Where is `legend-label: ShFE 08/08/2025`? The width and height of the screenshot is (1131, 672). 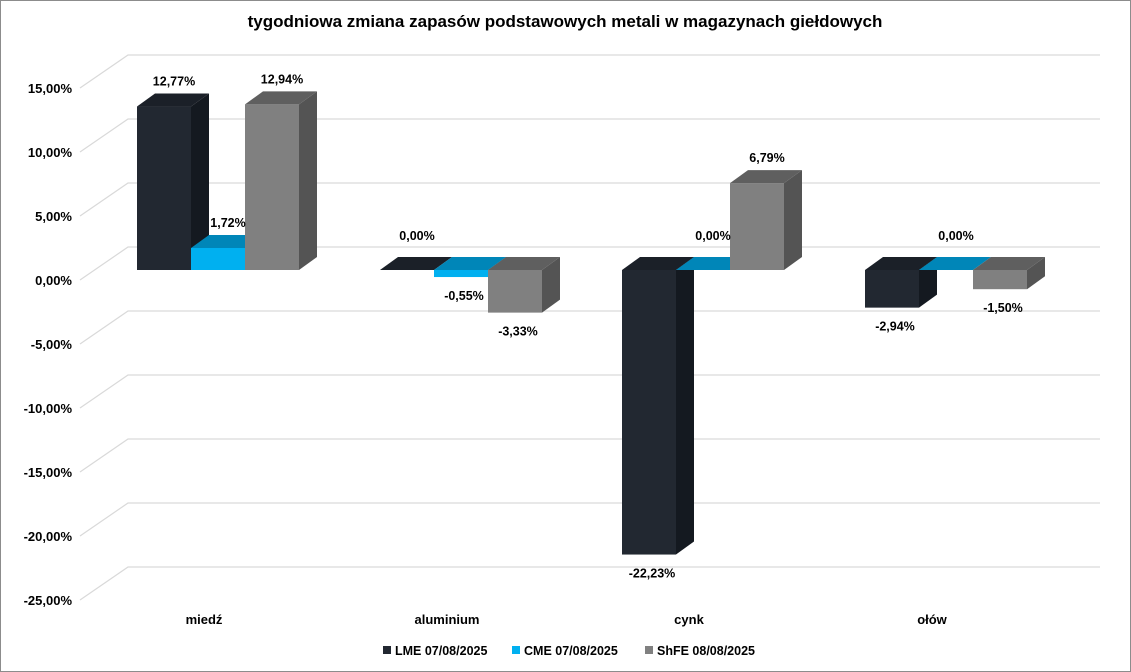
legend-label: ShFE 08/08/2025 is located at coordinates (706, 651).